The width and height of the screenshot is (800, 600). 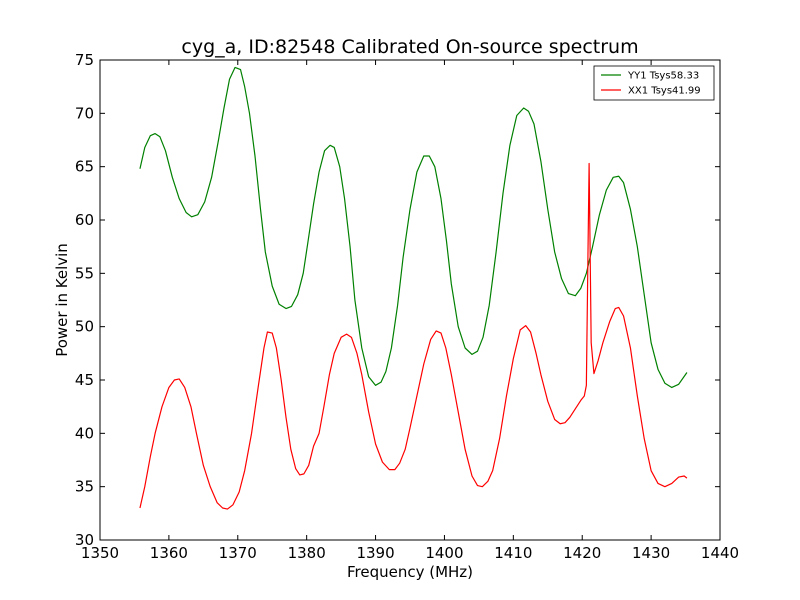 What do you see at coordinates (444, 553) in the screenshot?
I see `x-tick-label: 1400` at bounding box center [444, 553].